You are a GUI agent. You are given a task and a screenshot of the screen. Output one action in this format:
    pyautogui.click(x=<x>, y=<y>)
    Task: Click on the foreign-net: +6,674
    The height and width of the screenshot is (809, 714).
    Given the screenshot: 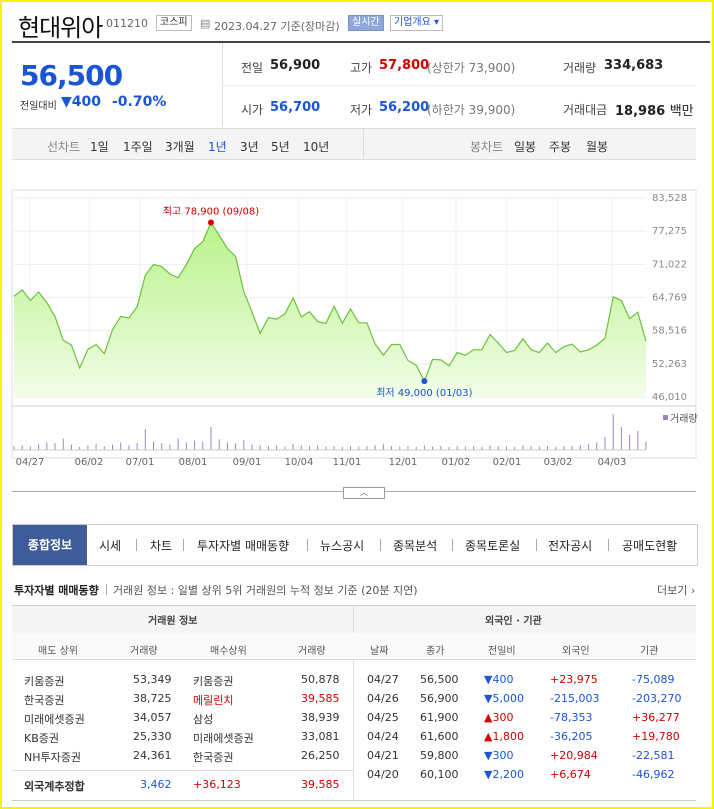 What is the action you would take?
    pyautogui.click(x=570, y=774)
    